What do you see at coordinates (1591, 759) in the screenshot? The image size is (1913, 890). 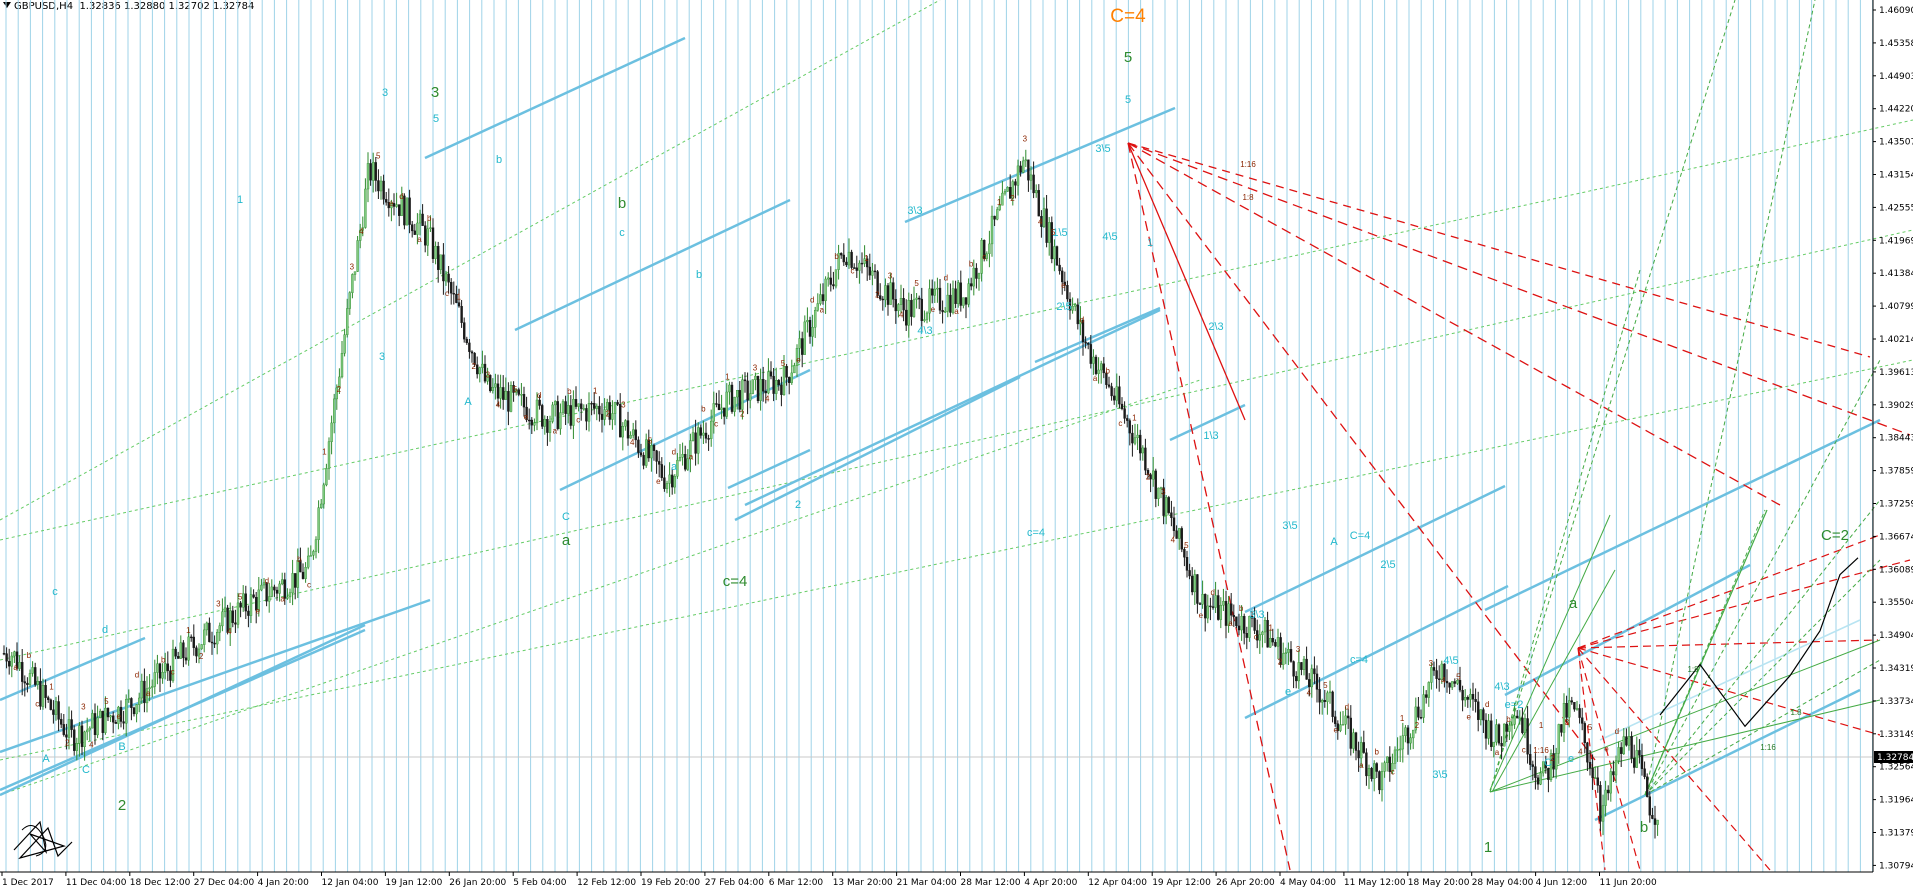 I see `fan-line` at bounding box center [1591, 759].